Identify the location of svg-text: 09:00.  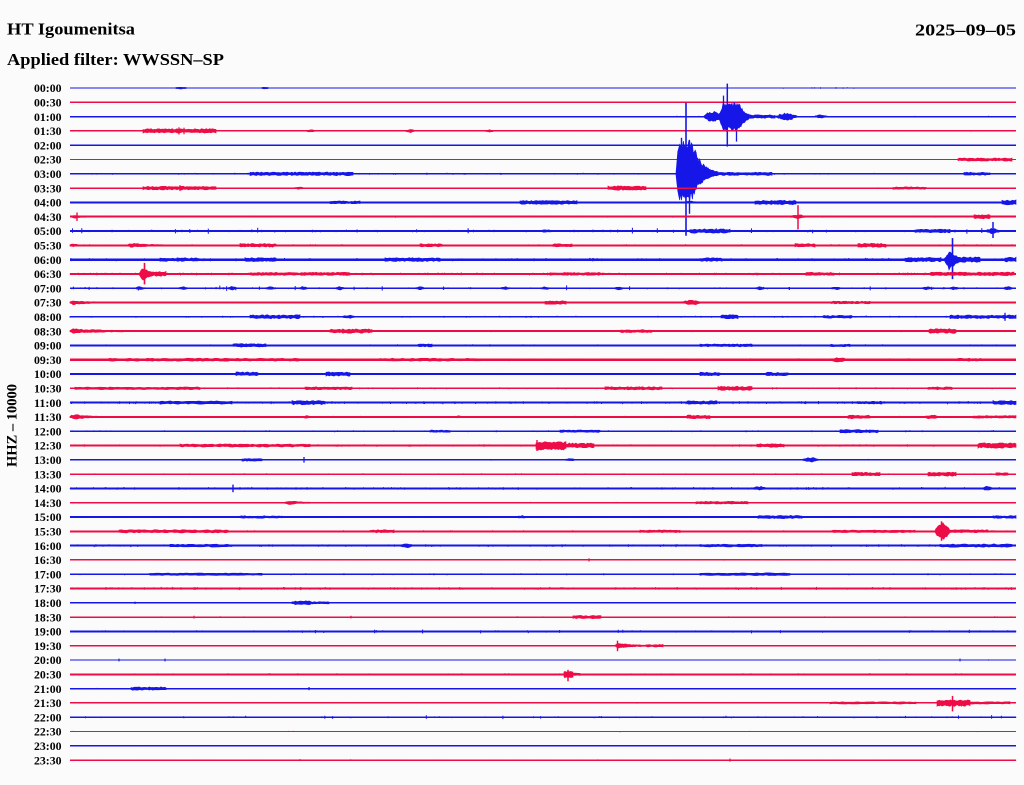
(48, 346).